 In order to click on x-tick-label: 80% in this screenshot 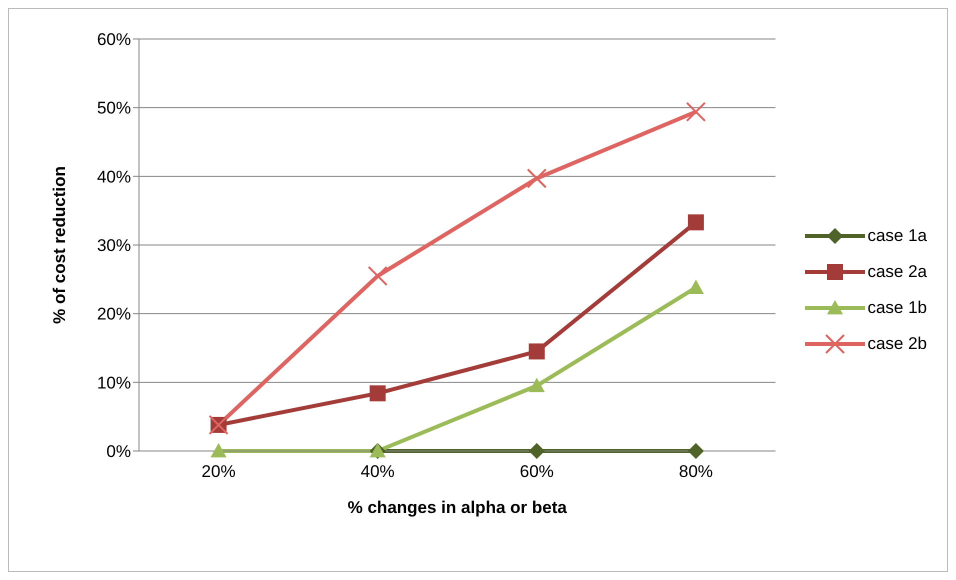, I will do `click(695, 472)`.